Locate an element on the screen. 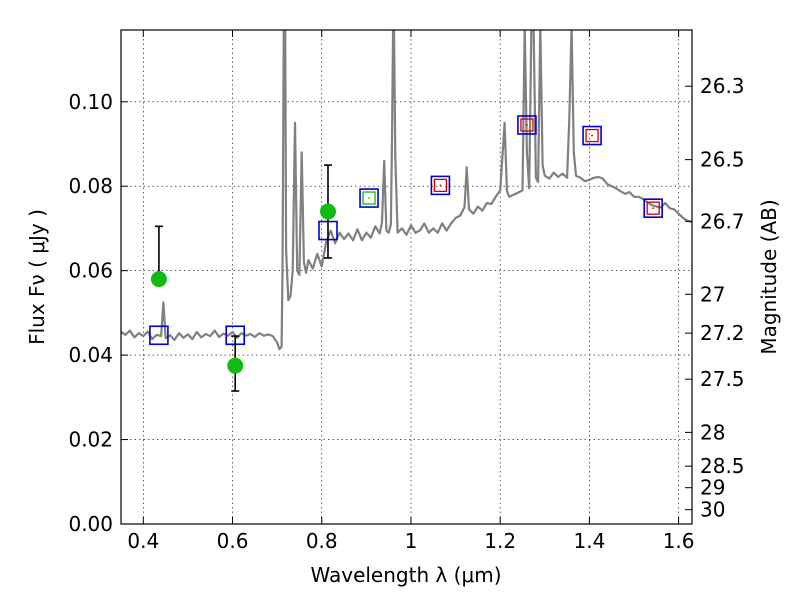 This screenshot has width=800, height=600. y-right-tick-label: 29 is located at coordinates (712, 488).